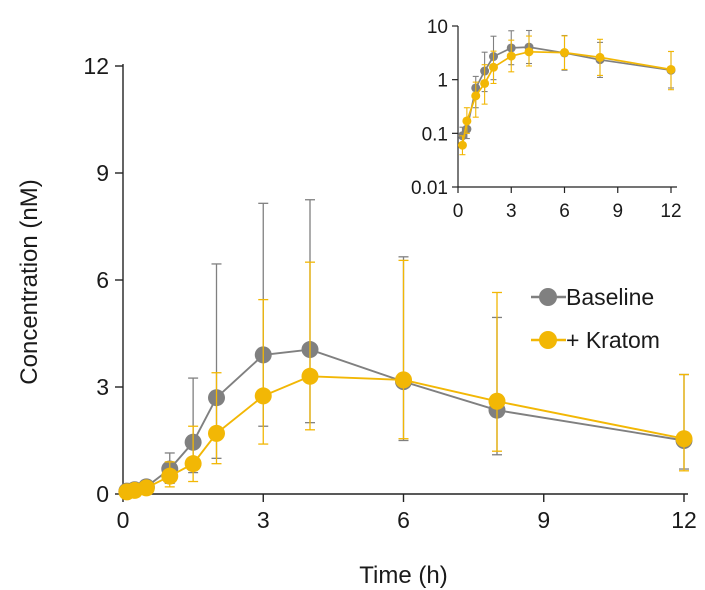  What do you see at coordinates (102, 173) in the screenshot?
I see `y-tick-label: 9` at bounding box center [102, 173].